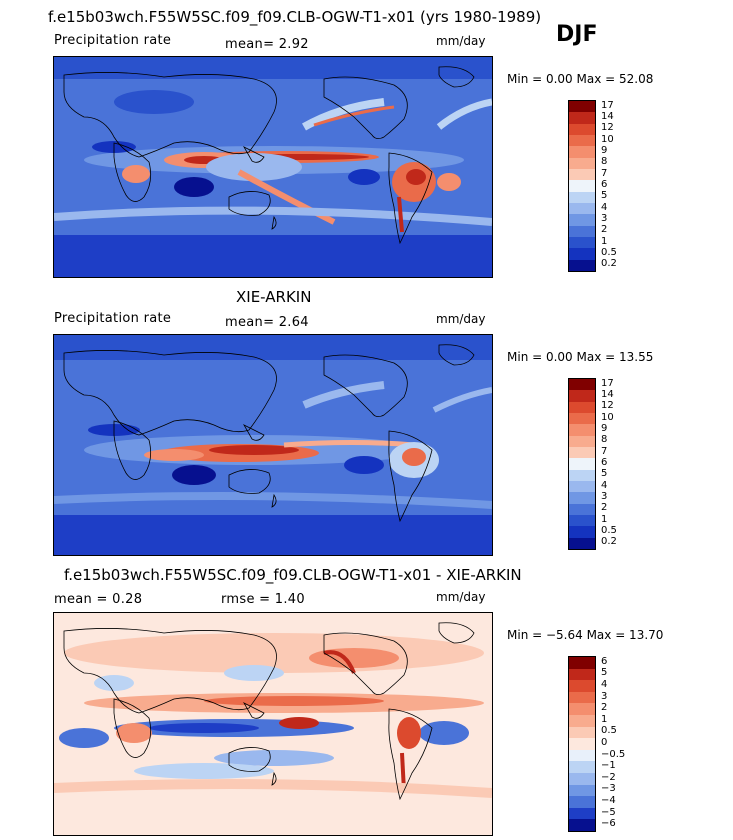  What do you see at coordinates (613, 754) in the screenshot?
I see `colorbar-tick-label: −0.5` at bounding box center [613, 754].